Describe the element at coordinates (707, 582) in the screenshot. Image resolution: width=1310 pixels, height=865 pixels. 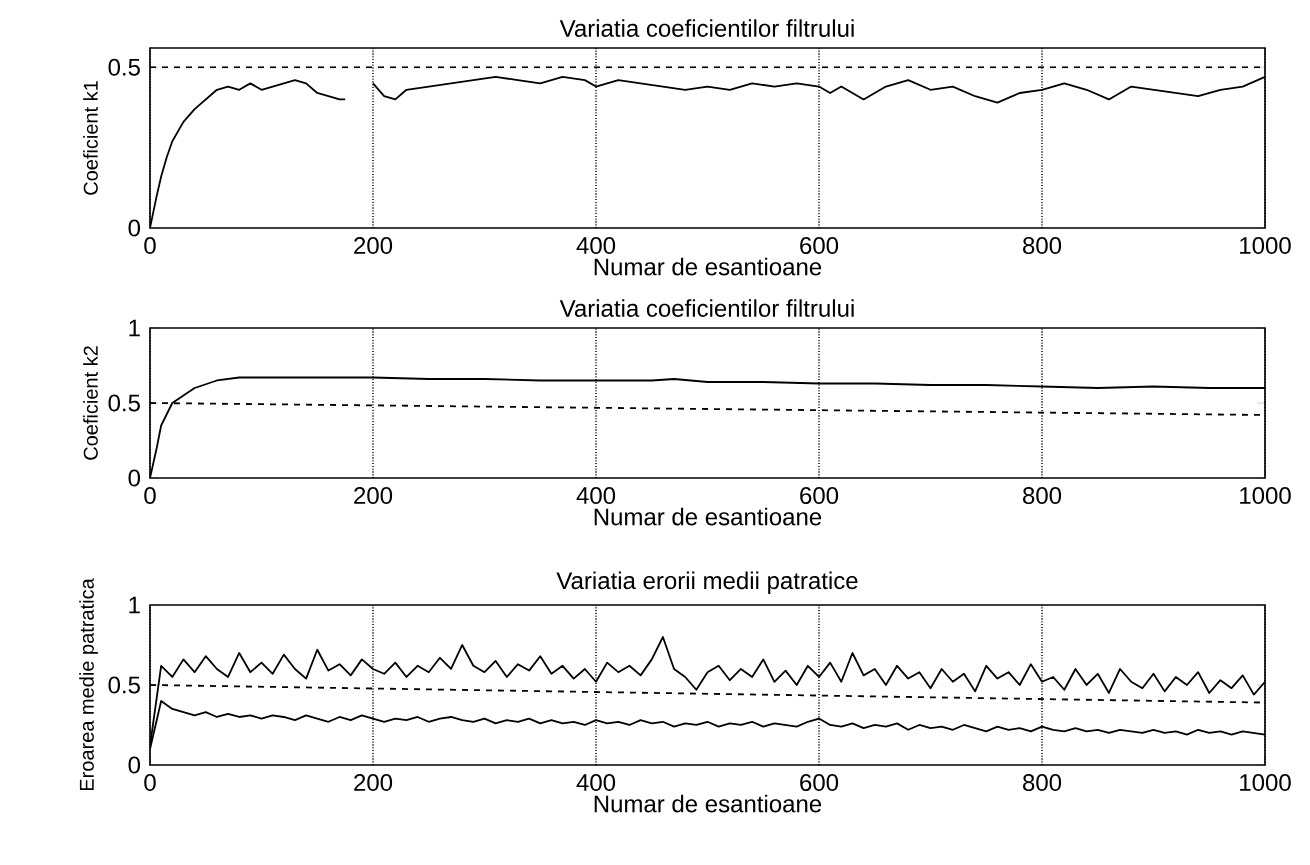
I see `chart-title: Variatia erorii medii patratice` at that location.